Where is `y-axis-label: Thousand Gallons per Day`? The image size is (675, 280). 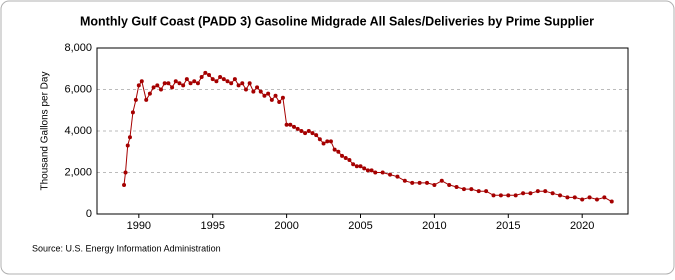 y-axis-label: Thousand Gallons per Day is located at coordinates (45, 131).